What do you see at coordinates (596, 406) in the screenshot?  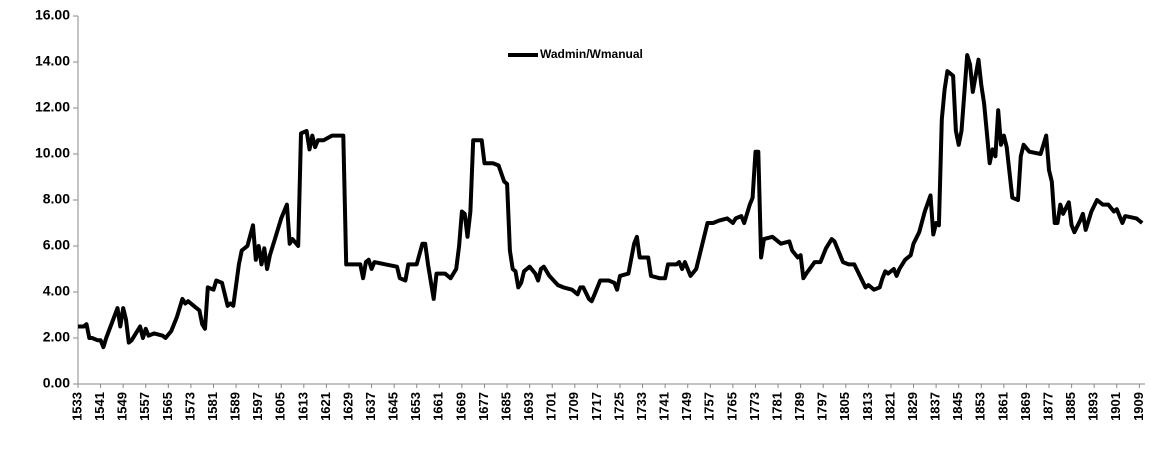 I see `x-tick-label: 1717` at bounding box center [596, 406].